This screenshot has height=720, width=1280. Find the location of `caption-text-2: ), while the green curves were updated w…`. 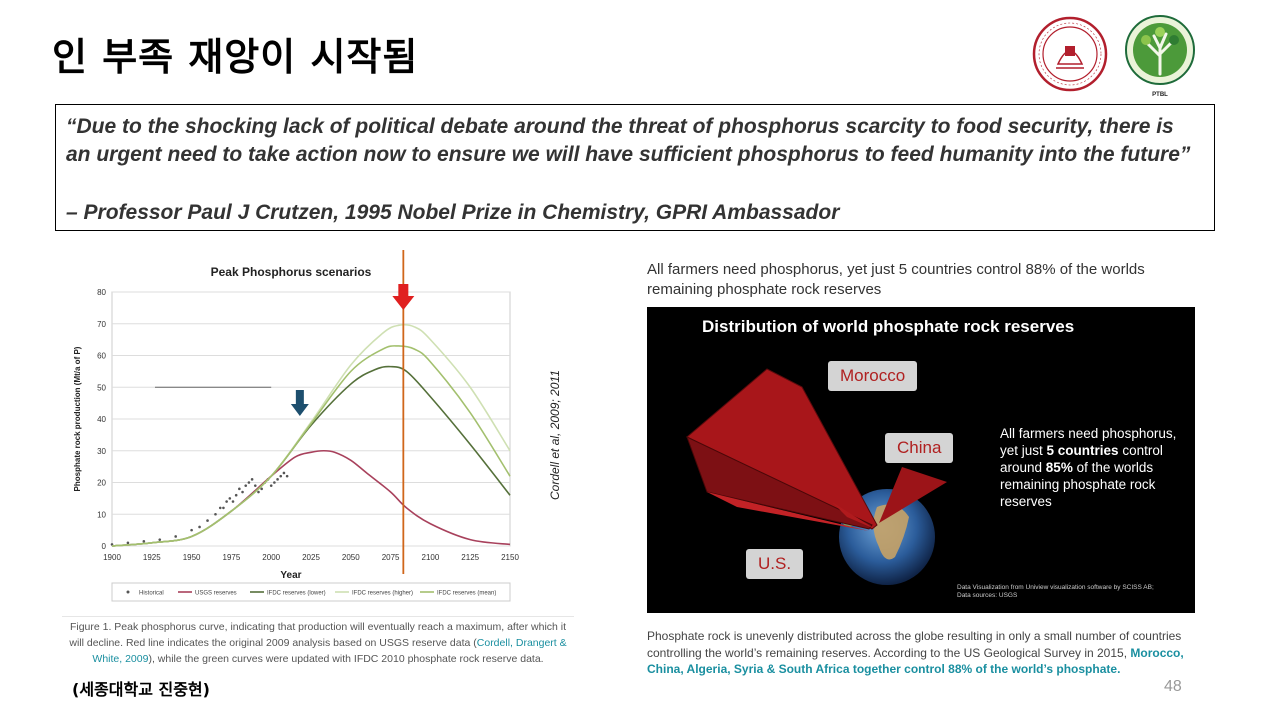

caption-text-2: ), while the green curves were updated w… is located at coordinates (346, 659).